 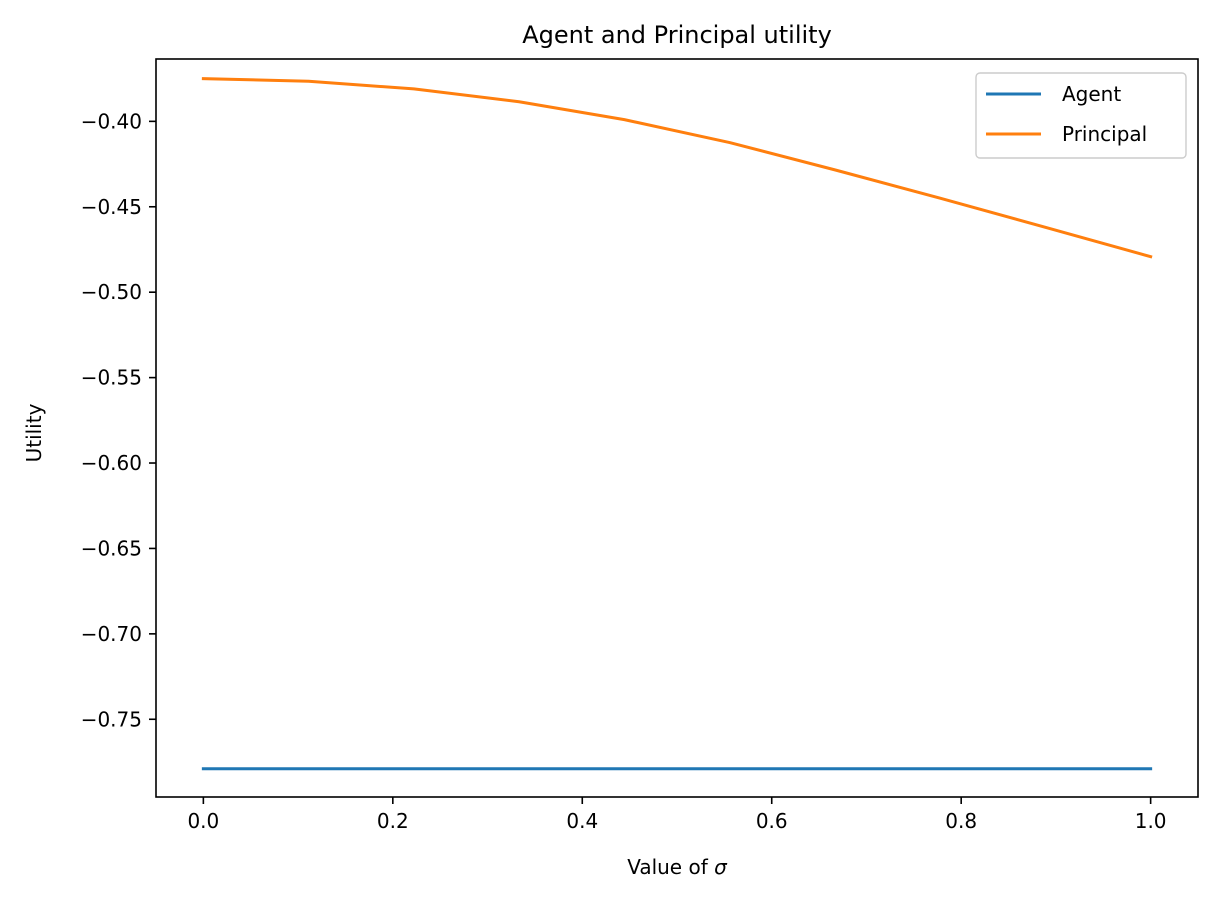 What do you see at coordinates (111, 634) in the screenshot?
I see `y-tick-label: −0.70` at bounding box center [111, 634].